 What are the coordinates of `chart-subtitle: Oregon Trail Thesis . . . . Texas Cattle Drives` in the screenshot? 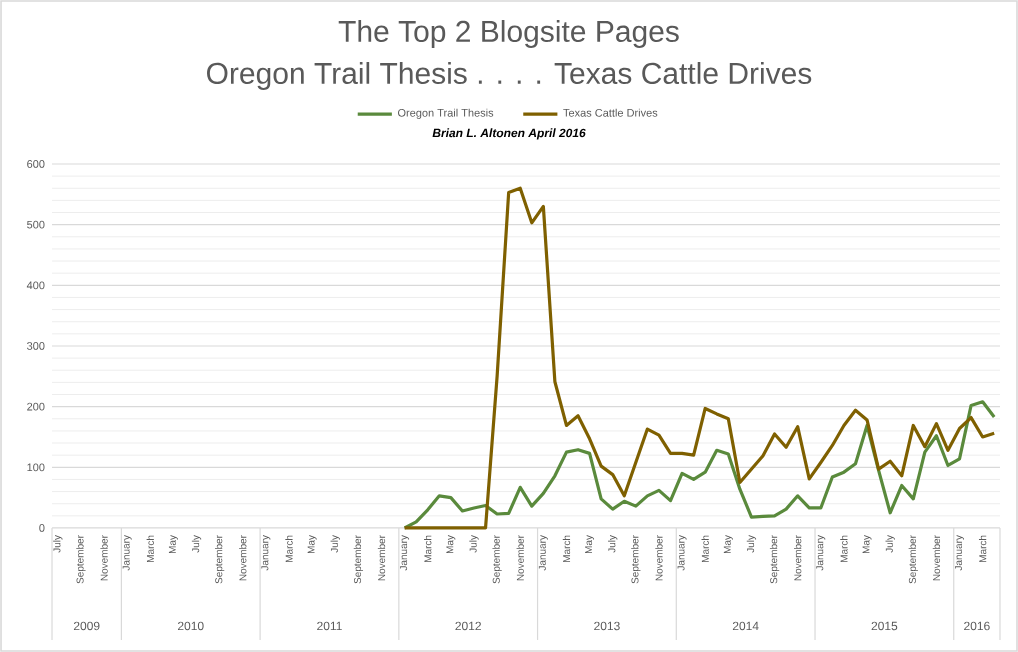 It's located at (509, 76).